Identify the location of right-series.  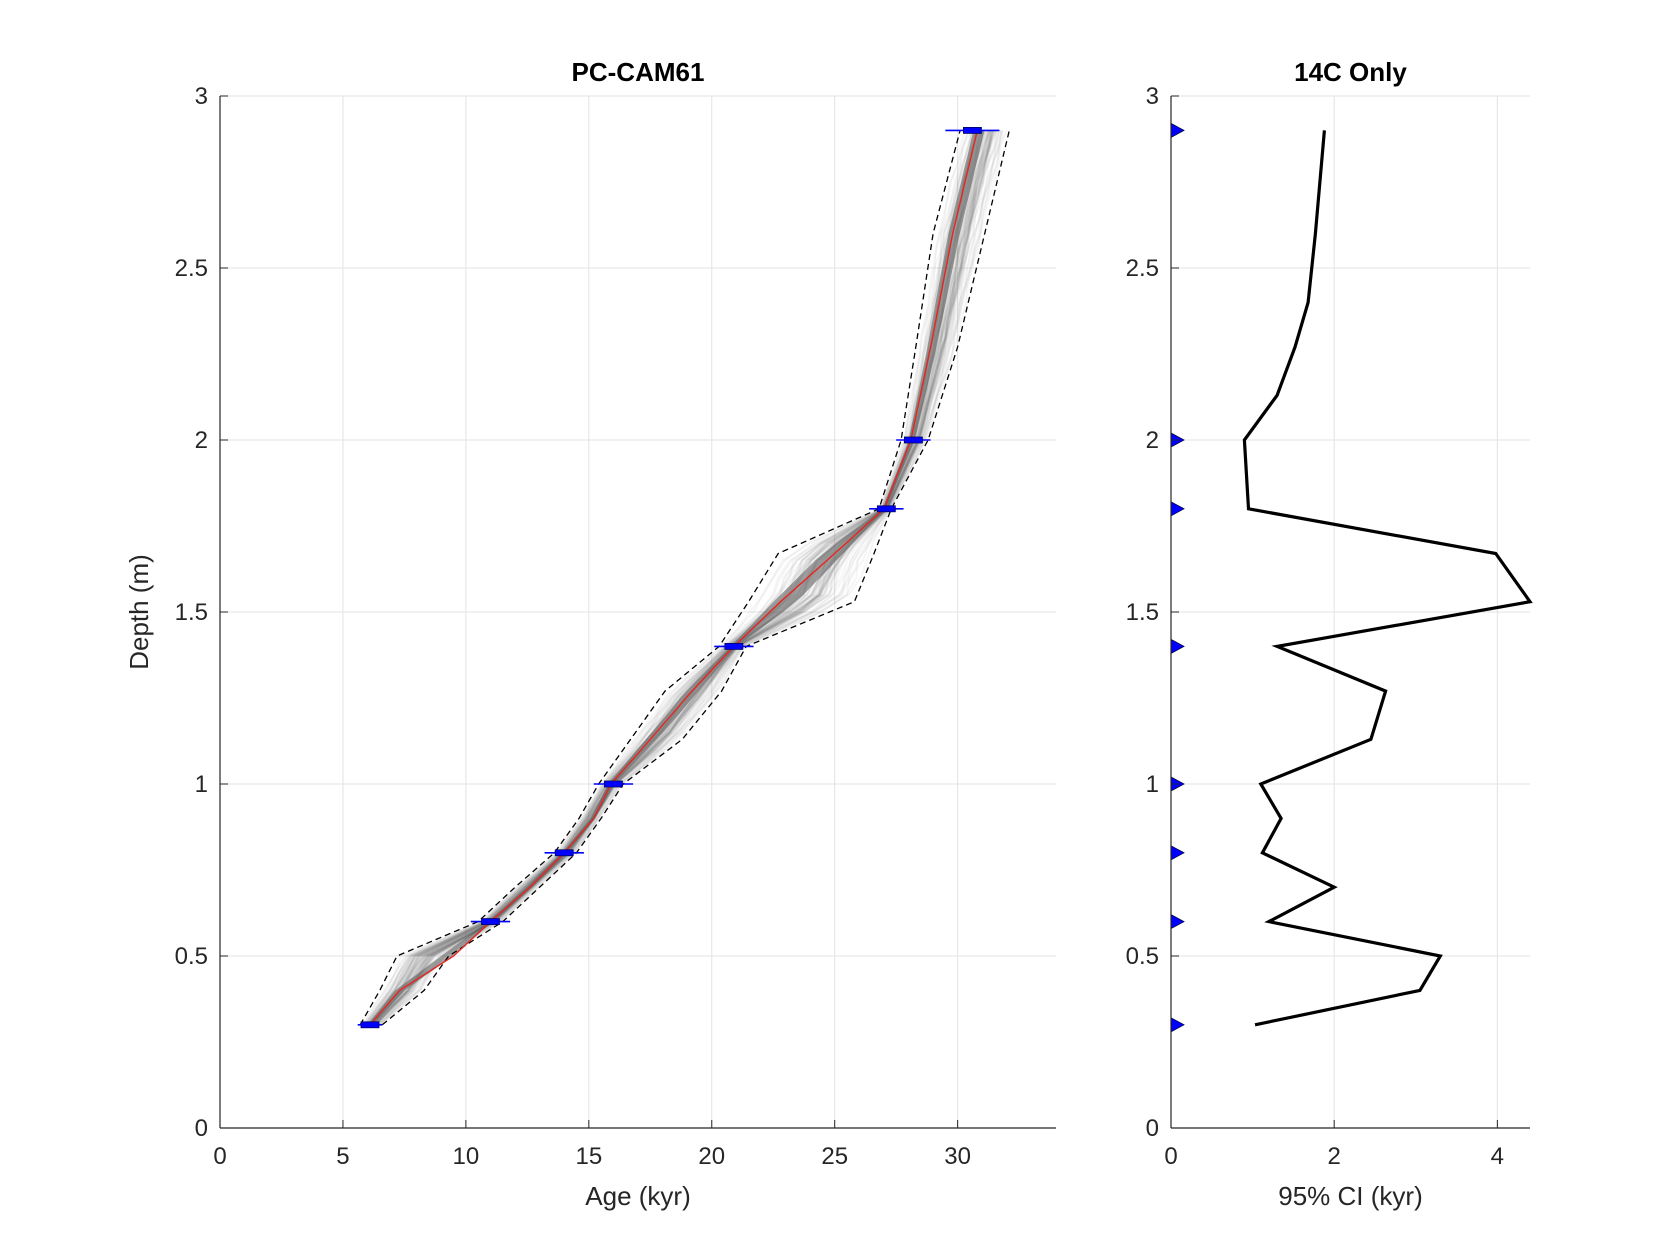
(1387, 578).